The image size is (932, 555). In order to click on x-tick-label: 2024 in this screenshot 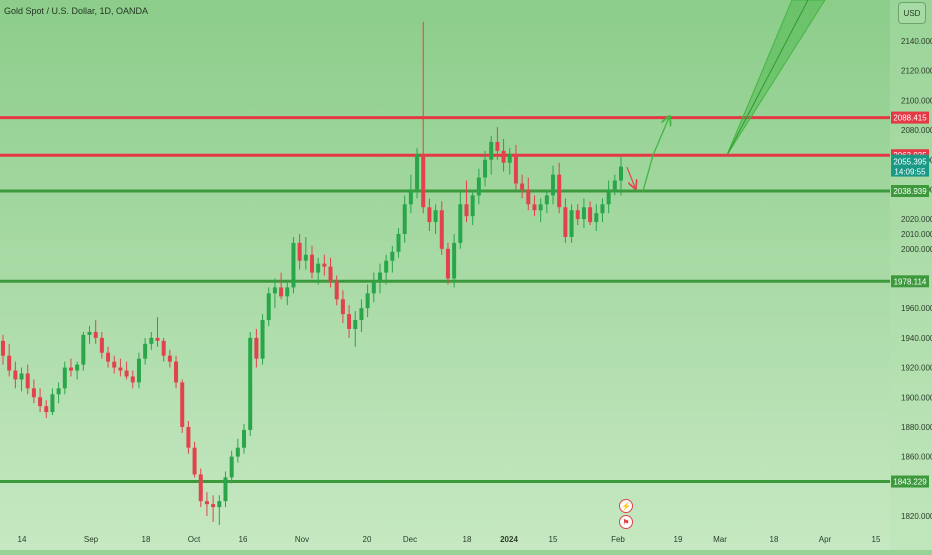, I will do `click(509, 539)`.